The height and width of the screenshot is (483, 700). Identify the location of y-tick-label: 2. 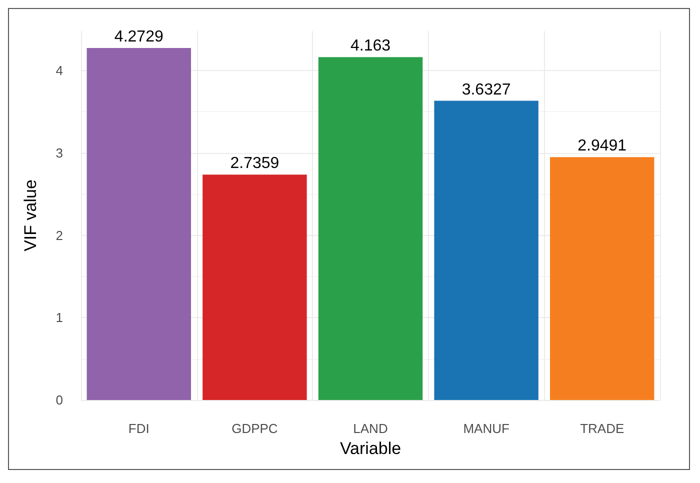
(59, 235).